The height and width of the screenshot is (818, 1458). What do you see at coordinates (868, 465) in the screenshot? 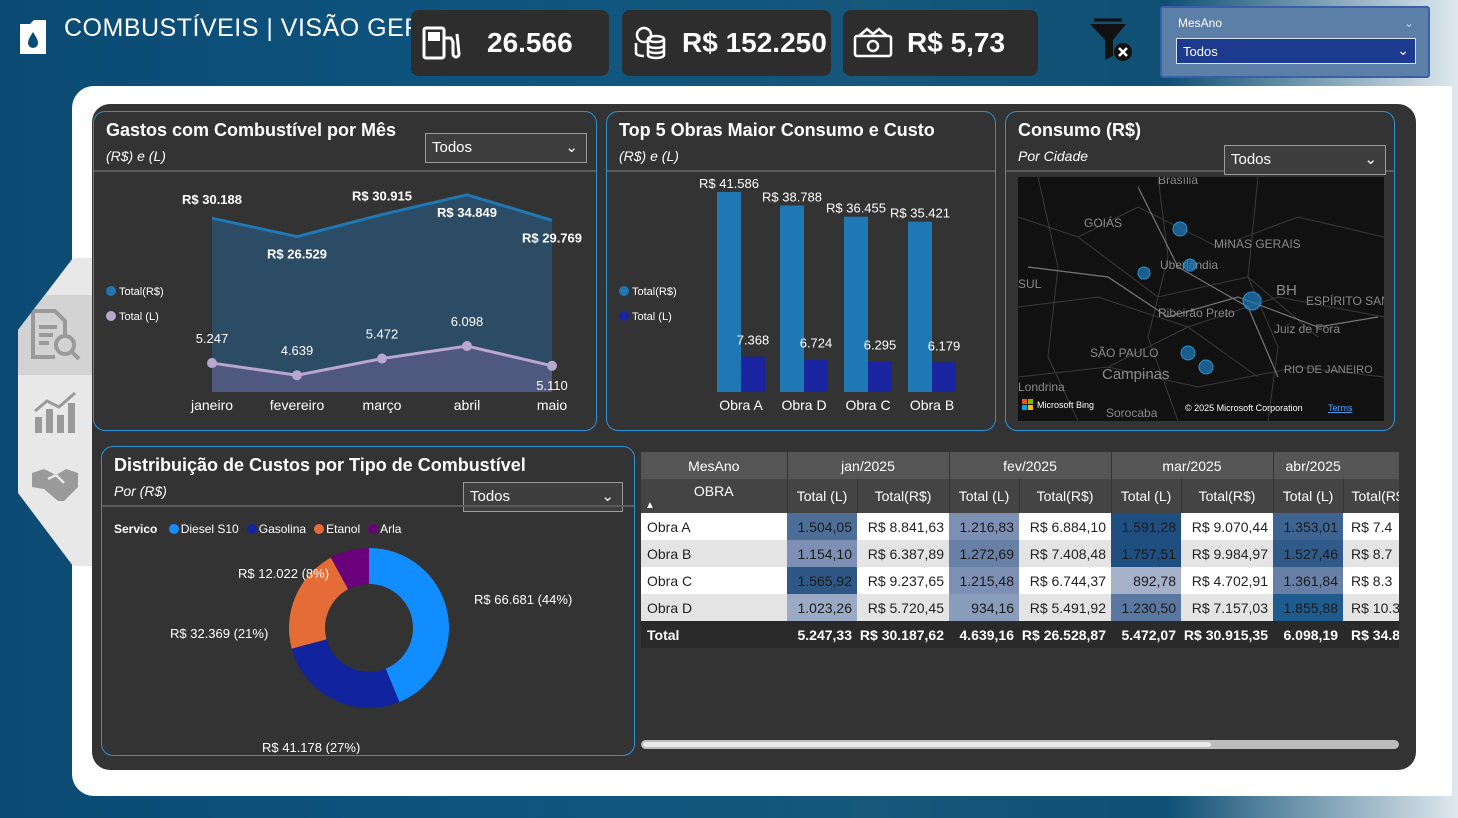
I see `column-header: jan/2025` at bounding box center [868, 465].